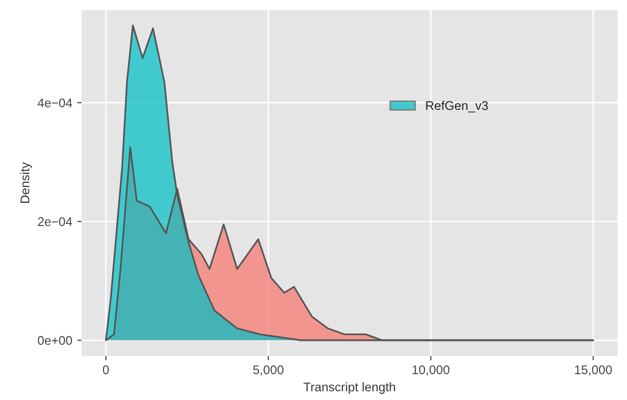 This screenshot has width=627, height=400. Describe the element at coordinates (26, 182) in the screenshot. I see `y-axis-title: Density` at that location.